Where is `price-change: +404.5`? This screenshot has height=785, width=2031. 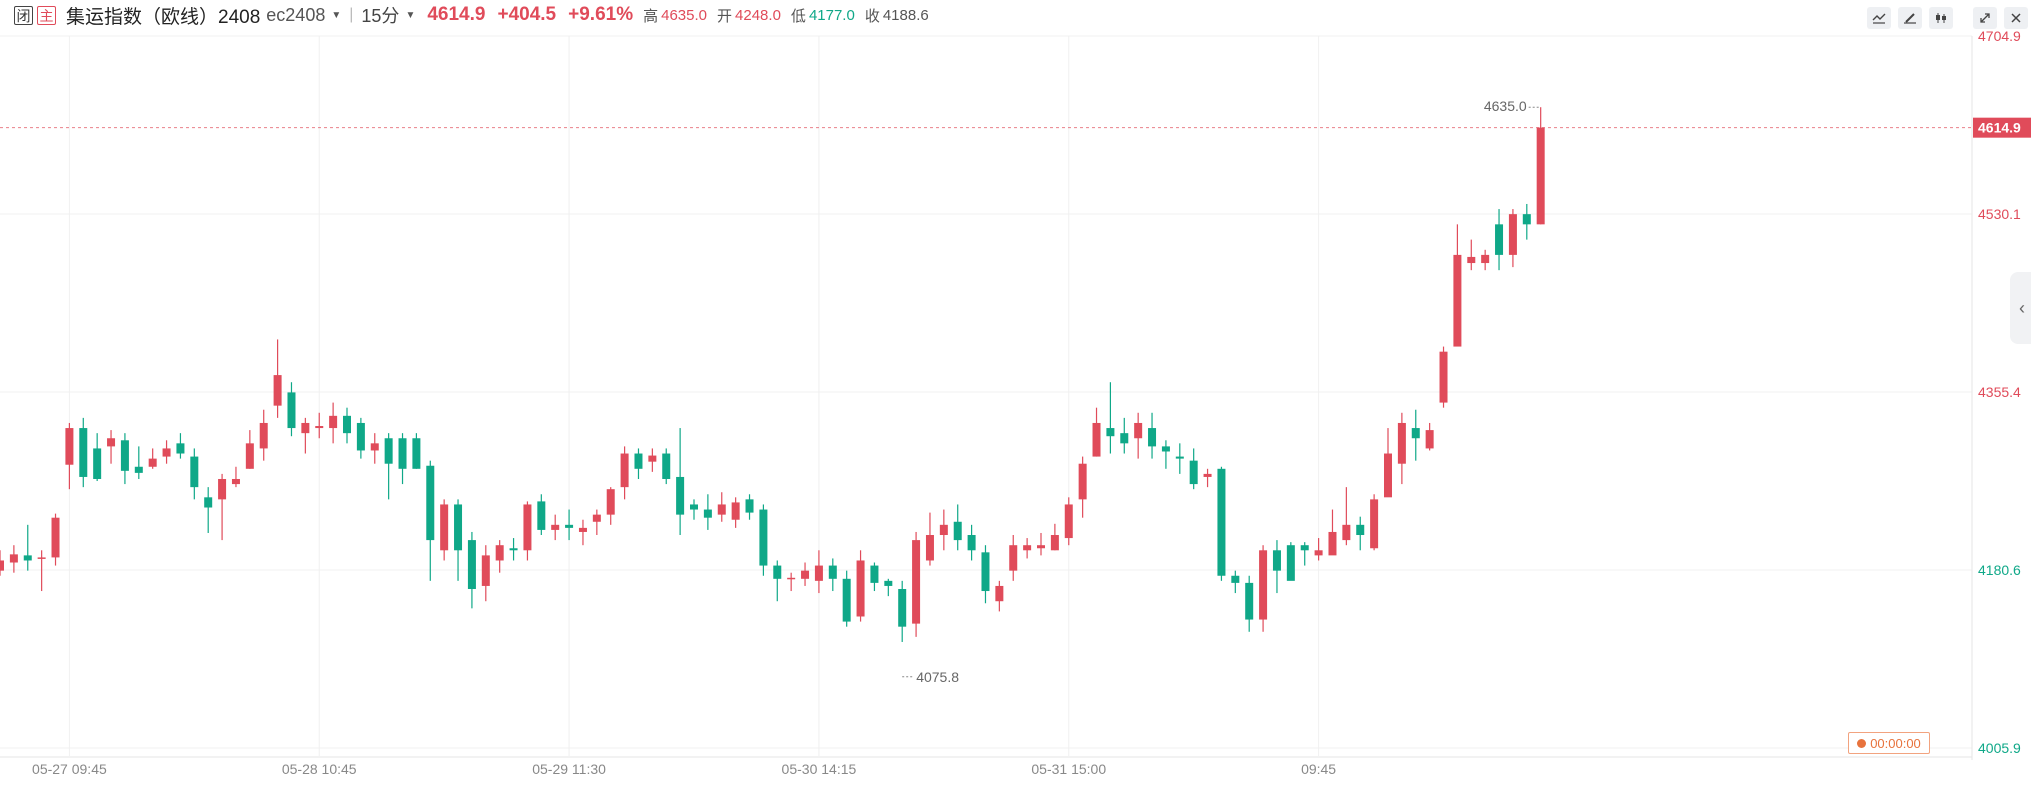 price-change: +404.5 is located at coordinates (527, 14).